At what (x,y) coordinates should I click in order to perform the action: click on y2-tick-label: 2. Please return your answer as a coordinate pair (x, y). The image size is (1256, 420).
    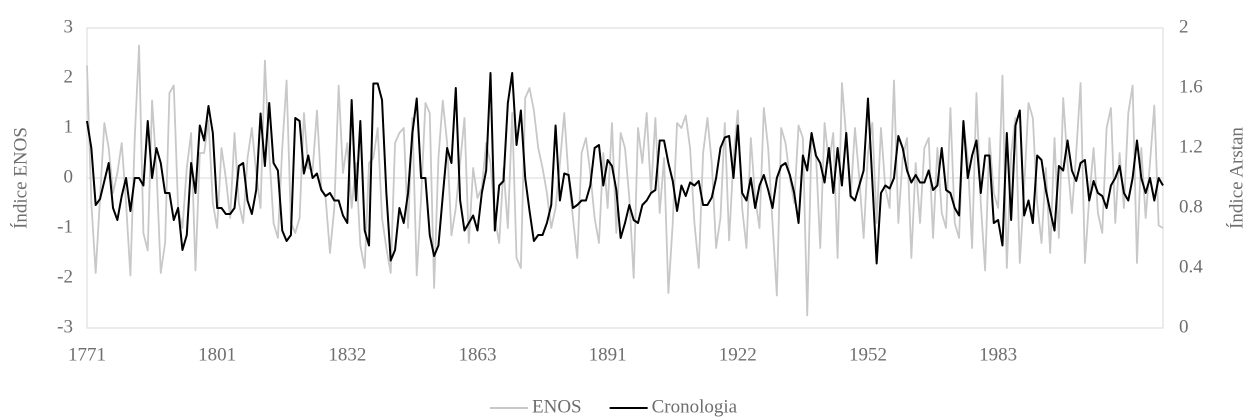
    Looking at the image, I should click on (1184, 26).